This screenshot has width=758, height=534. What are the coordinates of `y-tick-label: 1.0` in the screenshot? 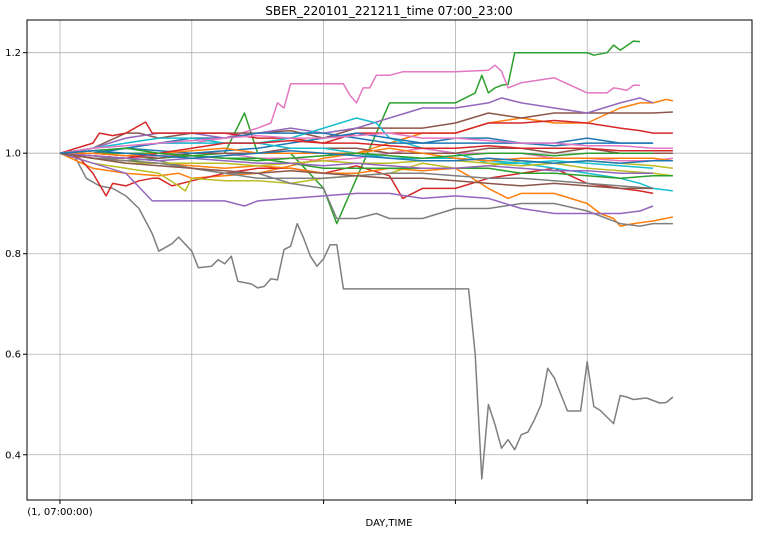 It's located at (13, 154).